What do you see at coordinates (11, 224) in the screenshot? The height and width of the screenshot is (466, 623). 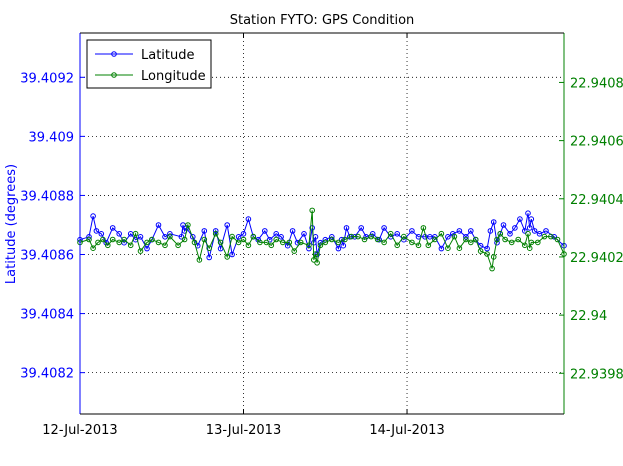 I see `y-axis-label: Latitude (degrees)` at bounding box center [11, 224].